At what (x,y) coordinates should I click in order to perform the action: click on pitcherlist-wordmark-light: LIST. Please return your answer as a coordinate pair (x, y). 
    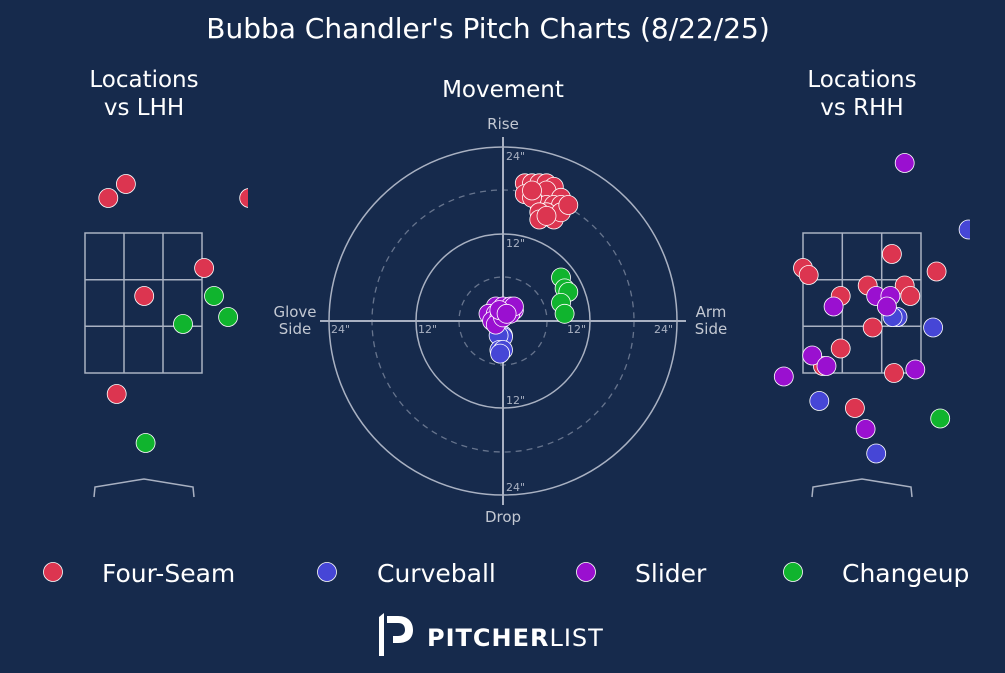
    Looking at the image, I should click on (576, 638).